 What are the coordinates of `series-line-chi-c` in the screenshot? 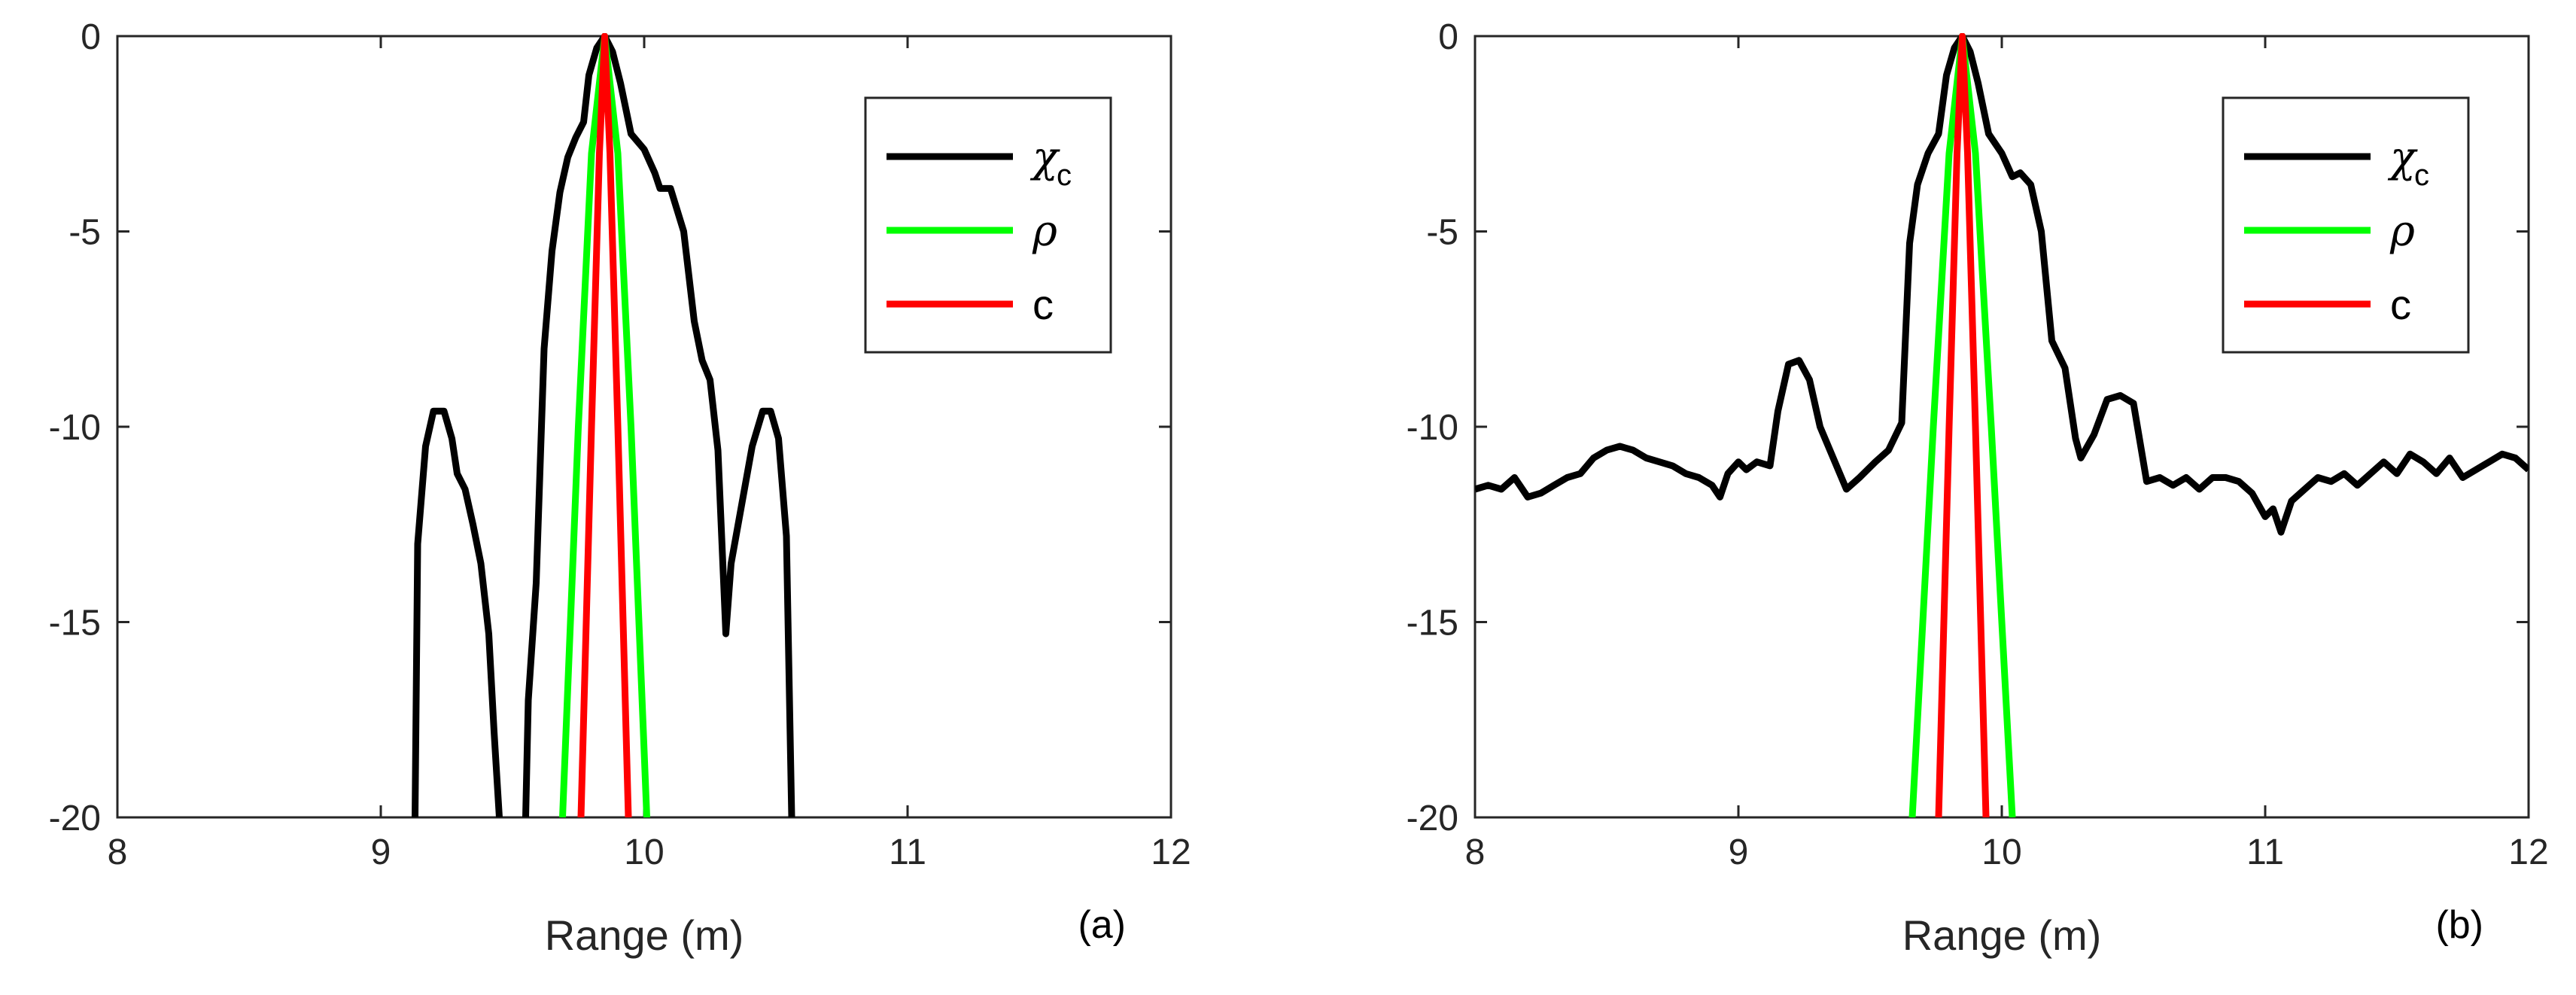 It's located at (603, 425).